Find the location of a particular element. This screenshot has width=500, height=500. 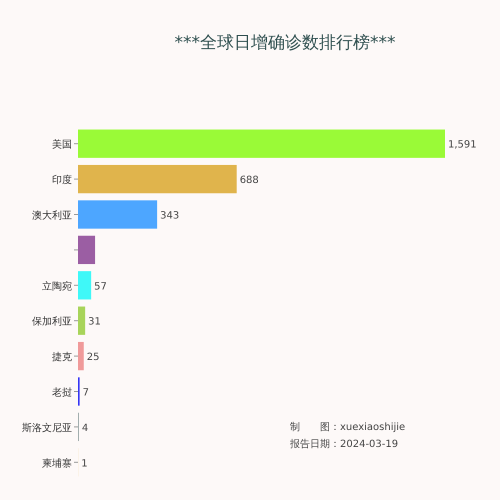

annotation: 制 图：xuexiaoshijie is located at coordinates (348, 427).